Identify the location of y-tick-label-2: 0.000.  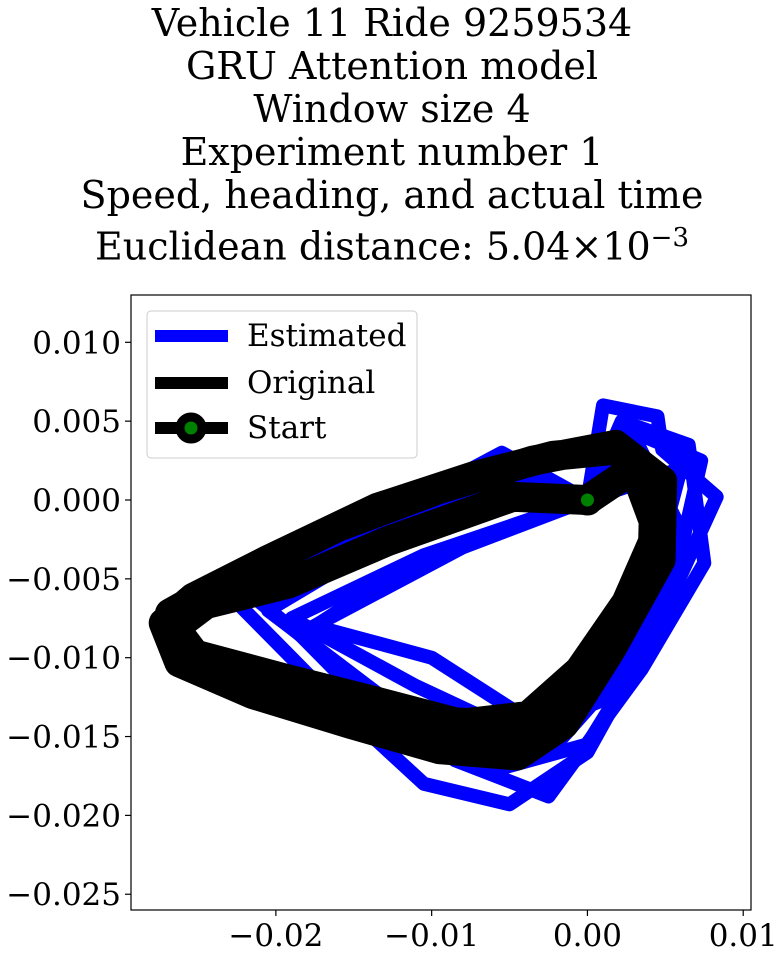
(76, 501).